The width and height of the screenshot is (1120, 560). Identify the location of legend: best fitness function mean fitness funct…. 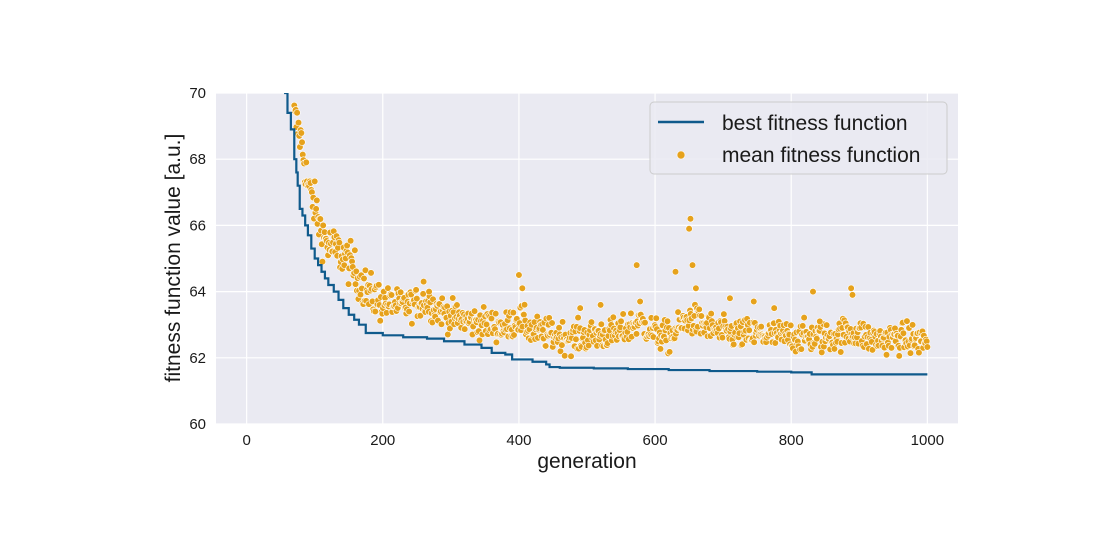
(798, 138).